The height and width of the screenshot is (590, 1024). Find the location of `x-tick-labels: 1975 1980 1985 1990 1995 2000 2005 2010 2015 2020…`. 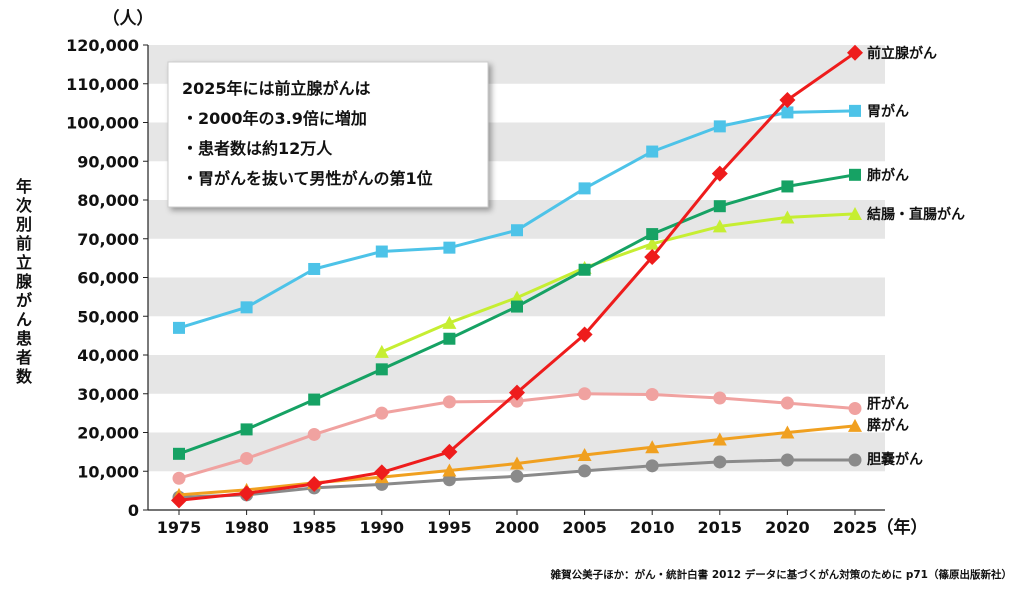

x-tick-labels: 1975 1980 1985 1990 1995 2000 2005 2010 2015 2020… is located at coordinates (517, 527).